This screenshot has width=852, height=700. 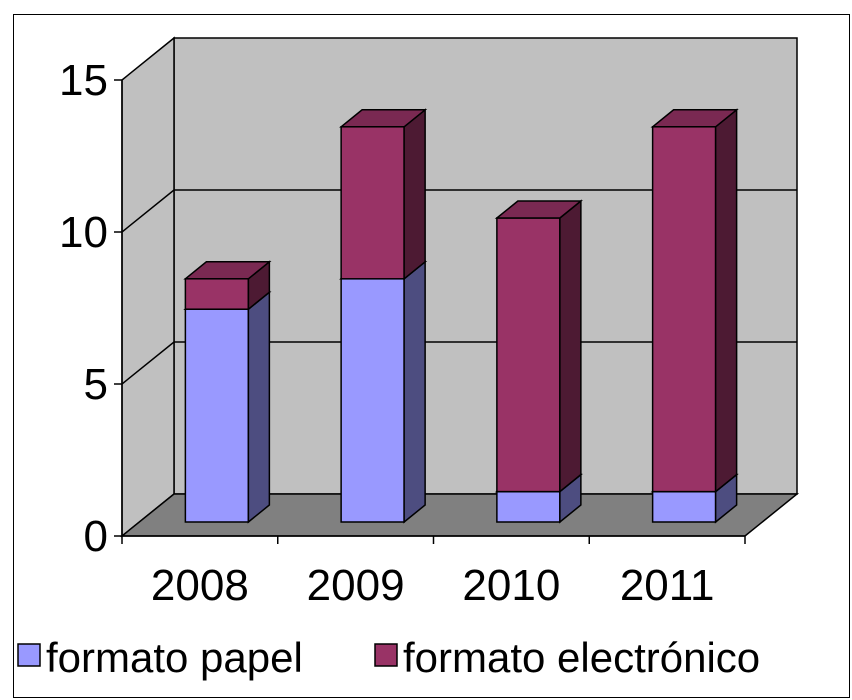 I want to click on legend-label: formato papel, so click(x=174, y=657).